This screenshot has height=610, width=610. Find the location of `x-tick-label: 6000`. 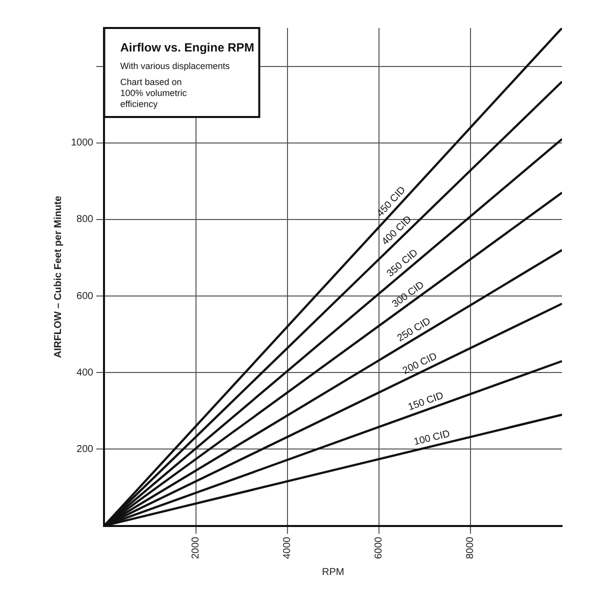

x-tick-label: 6000 is located at coordinates (379, 548).